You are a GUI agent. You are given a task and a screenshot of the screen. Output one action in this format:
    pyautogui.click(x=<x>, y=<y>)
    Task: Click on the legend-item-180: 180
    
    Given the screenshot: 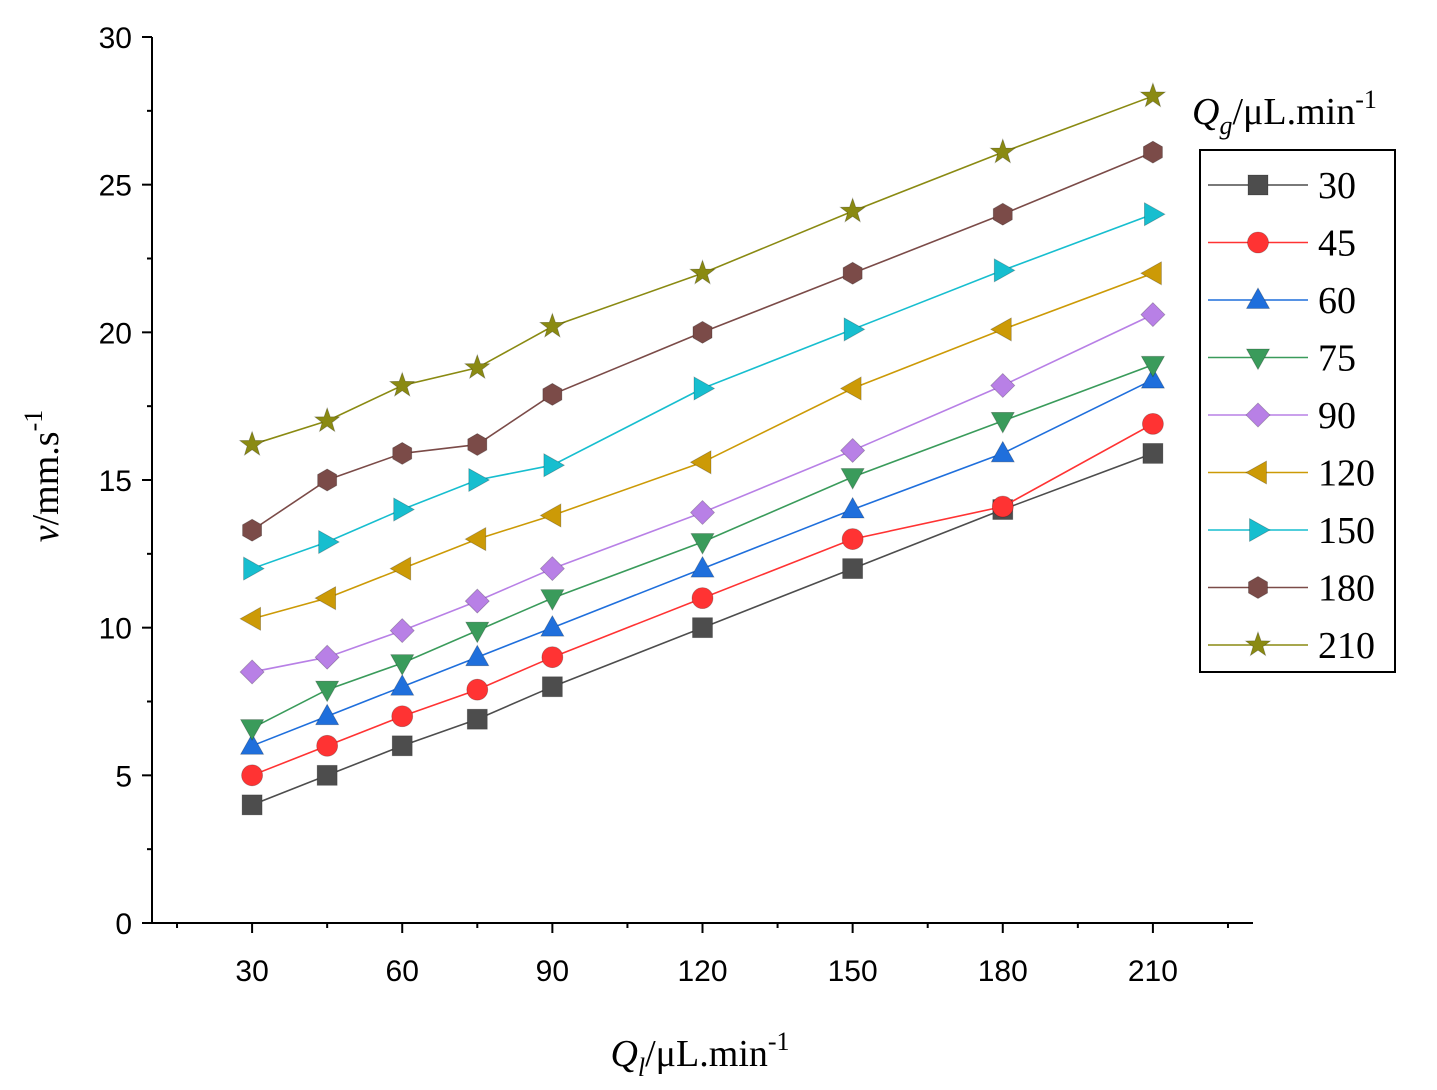 What is the action you would take?
    pyautogui.click(x=1291, y=589)
    